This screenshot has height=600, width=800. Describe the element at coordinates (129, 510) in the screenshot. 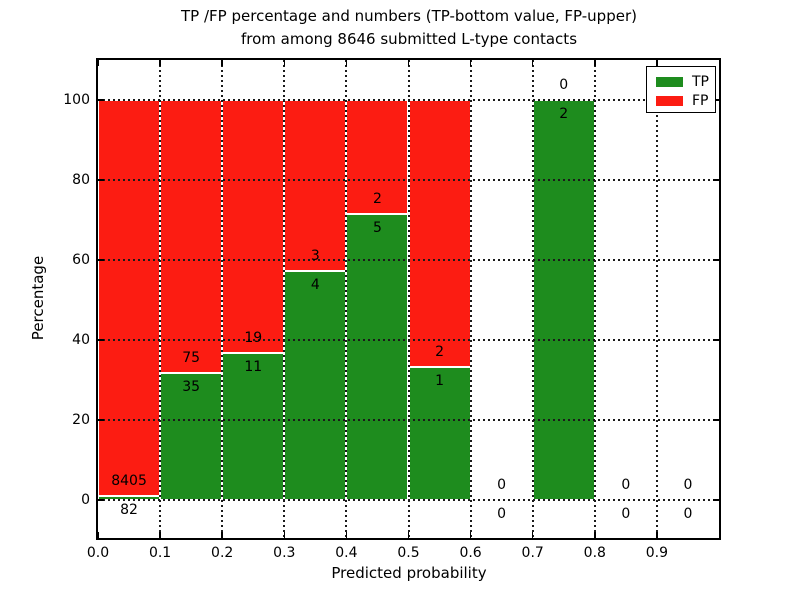

I see `tp-count-label: 82` at that location.